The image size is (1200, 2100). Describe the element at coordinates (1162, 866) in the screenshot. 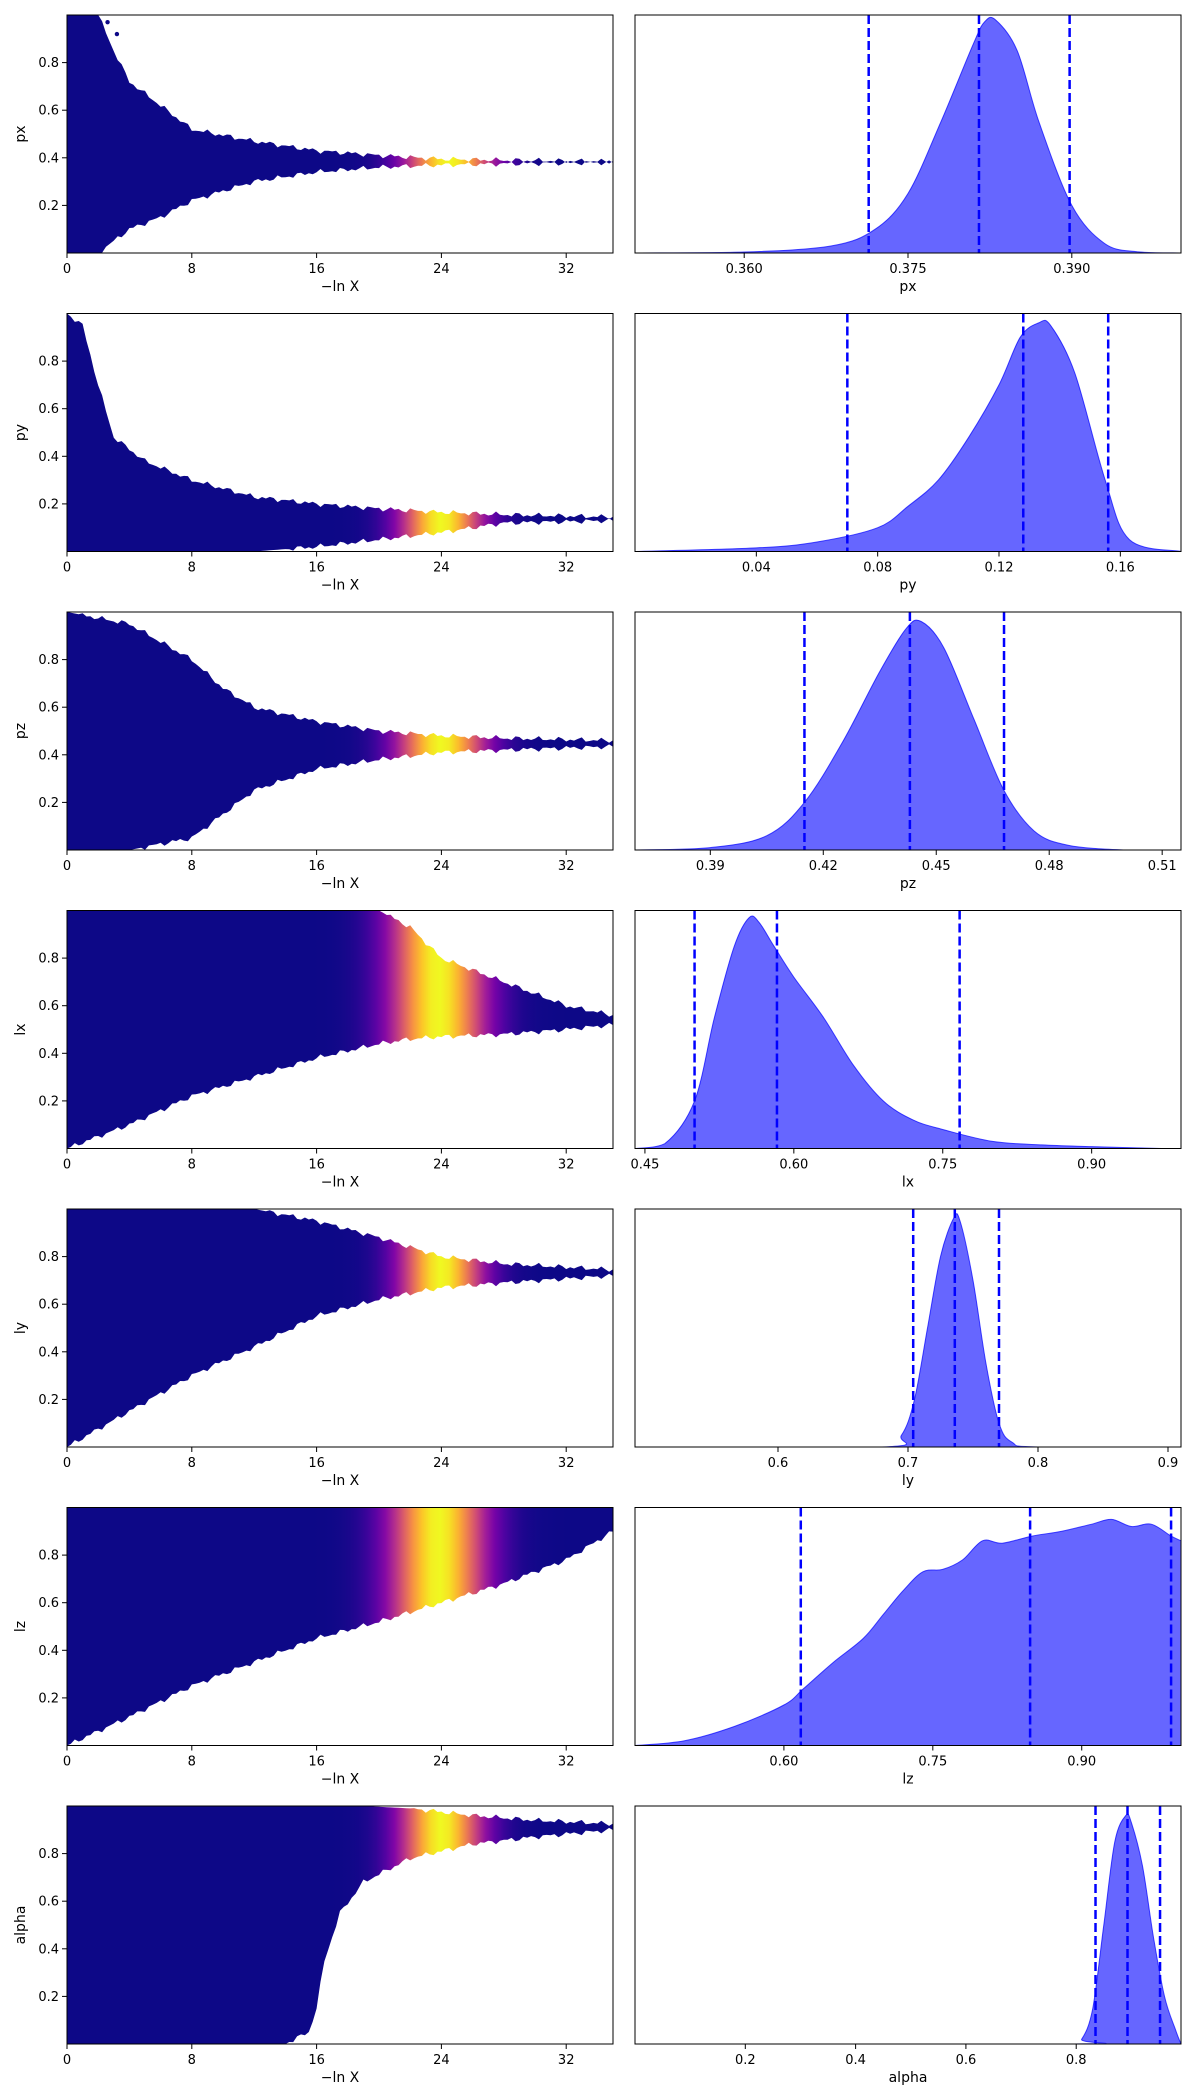

I see `x-tick-label: 0.51` at that location.